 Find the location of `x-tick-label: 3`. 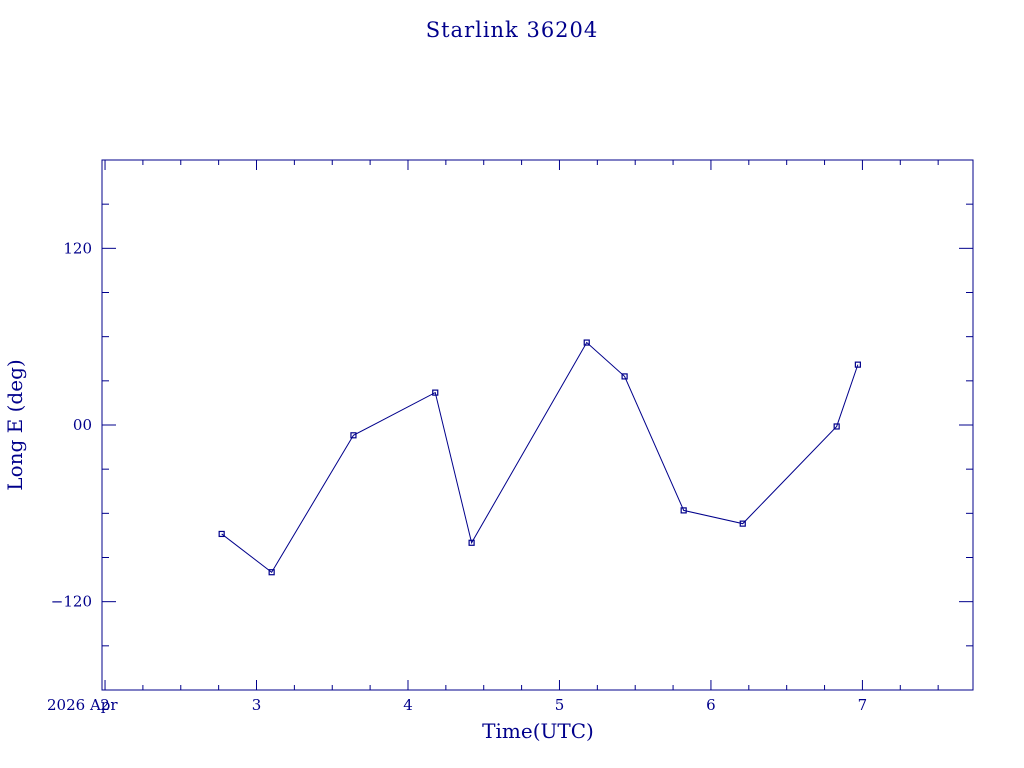

x-tick-label: 3 is located at coordinates (257, 705).